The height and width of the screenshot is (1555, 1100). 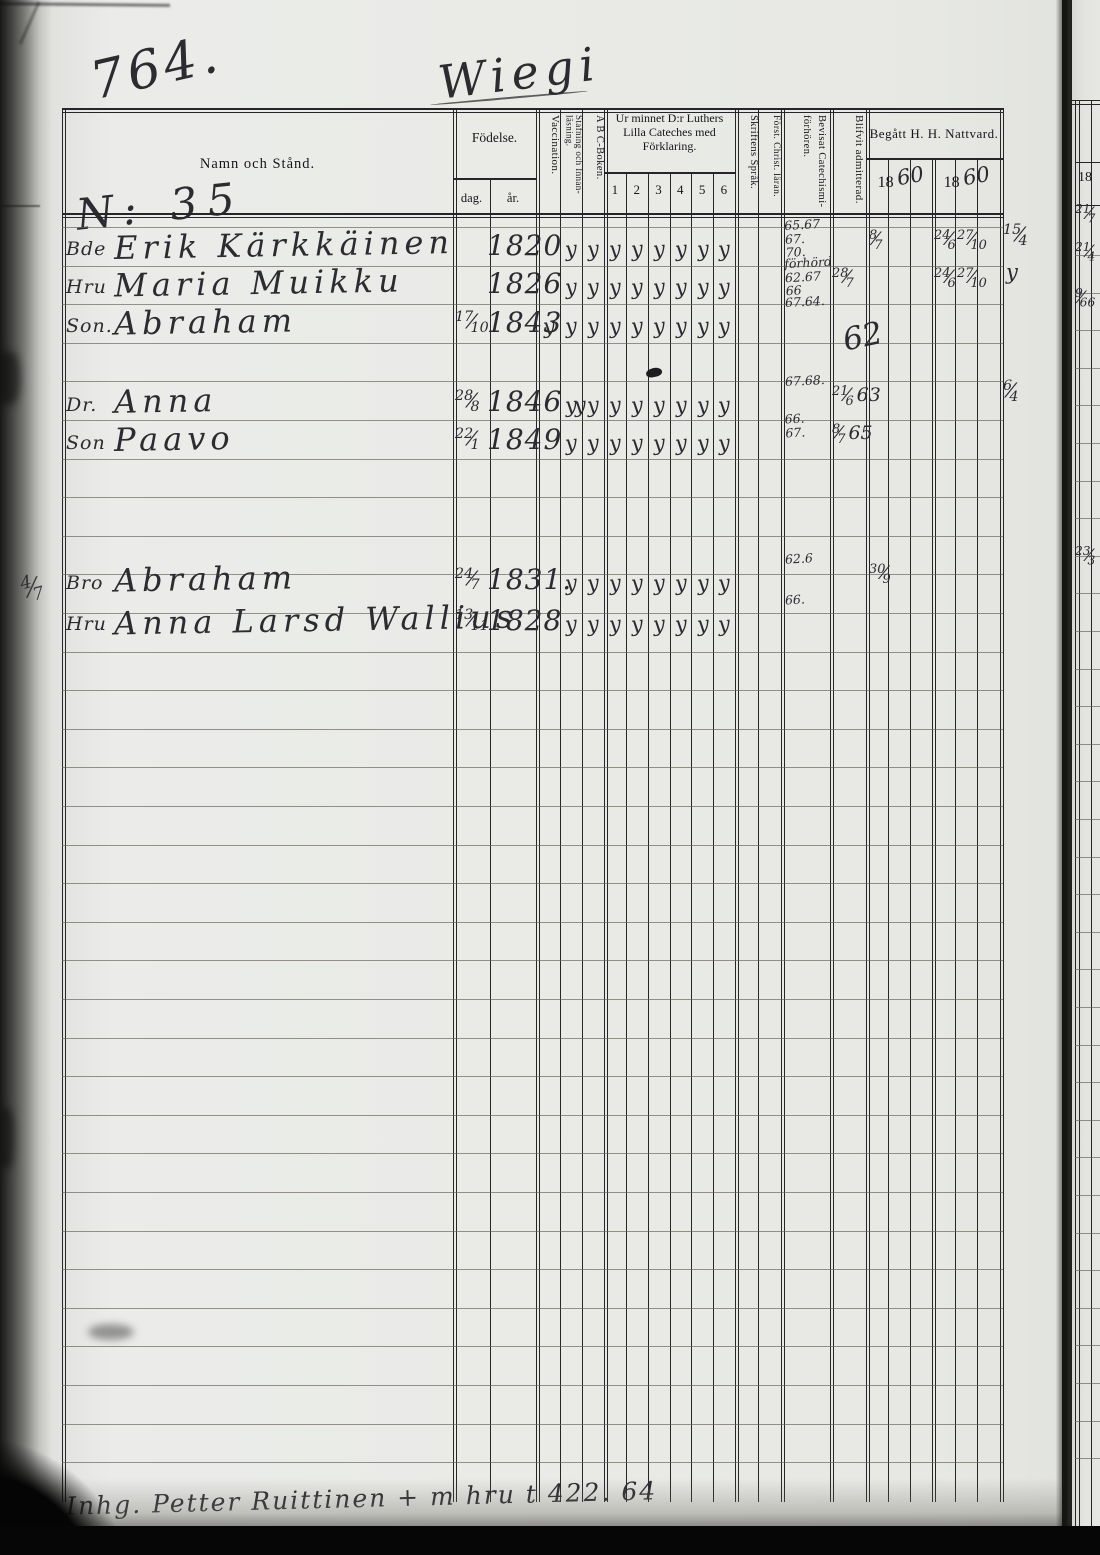 What do you see at coordinates (1086, 777) in the screenshot?
I see `adjacent-page-edge: 18 21⁄7 21⁄4 9⁄66 23⁄3` at bounding box center [1086, 777].